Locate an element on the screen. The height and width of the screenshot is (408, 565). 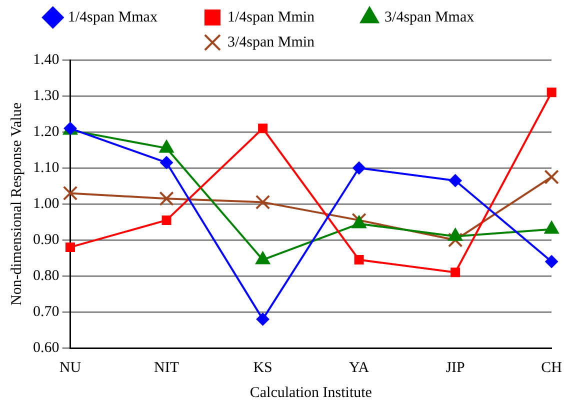
x-tick-label: JIP is located at coordinates (455, 368).